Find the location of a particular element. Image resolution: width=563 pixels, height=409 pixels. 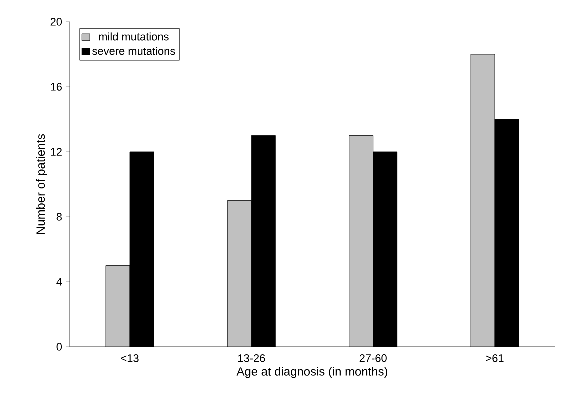

x-tick-label: >61 is located at coordinates (495, 358).